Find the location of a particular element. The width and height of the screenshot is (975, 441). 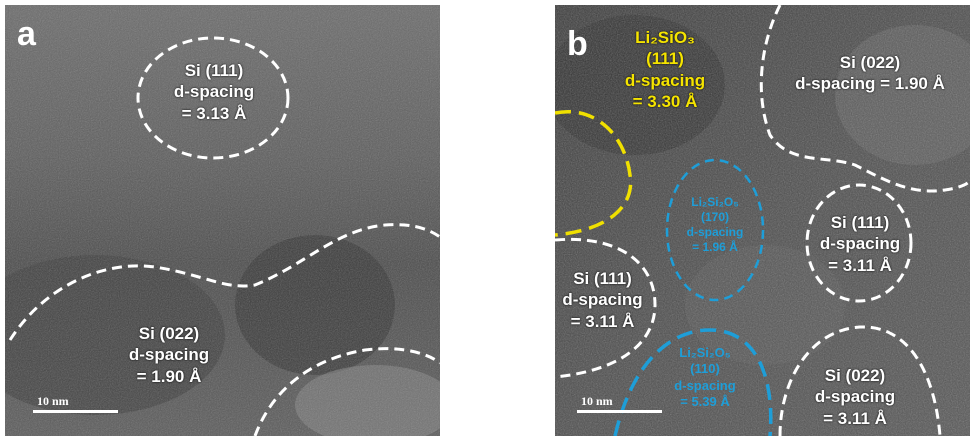

formula-label: Li₂SiO₃ is located at coordinates (665, 37).